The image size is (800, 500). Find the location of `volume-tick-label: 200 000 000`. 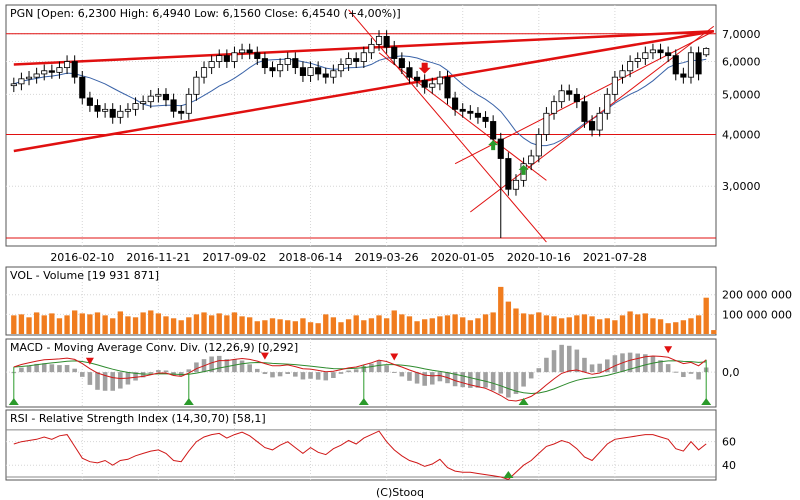

volume-tick-label: 200 000 000 is located at coordinates (757, 295).